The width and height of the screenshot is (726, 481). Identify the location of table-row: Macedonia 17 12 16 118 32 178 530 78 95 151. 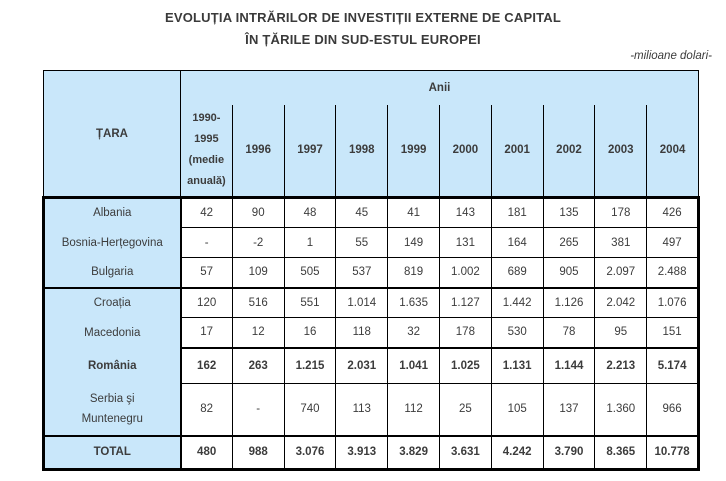
(371, 332).